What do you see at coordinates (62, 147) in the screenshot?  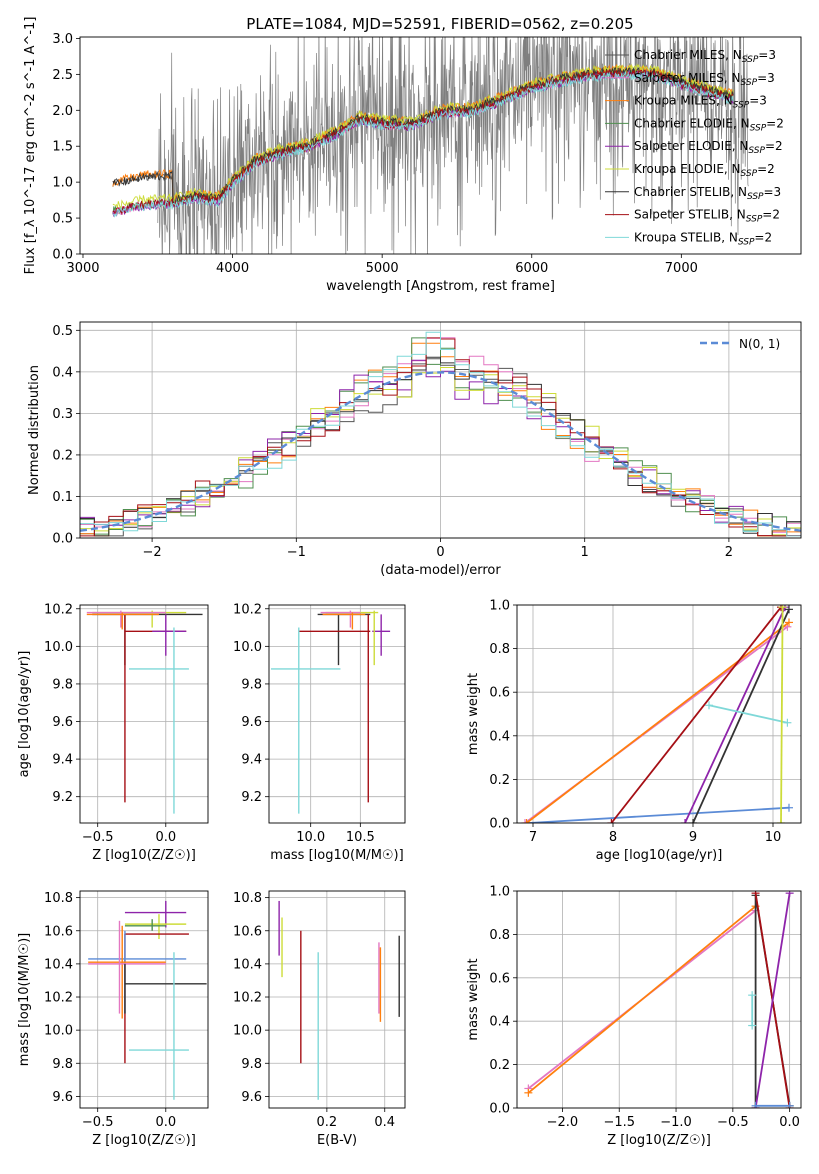 I see `y-tick-label: 1.5` at bounding box center [62, 147].